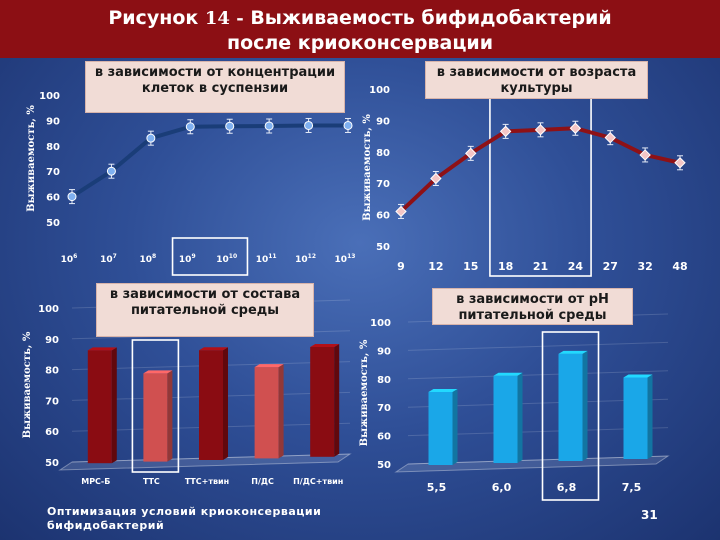  What do you see at coordinates (679, 266) in the screenshot?
I see `x-tick-label-1: 48` at bounding box center [679, 266].